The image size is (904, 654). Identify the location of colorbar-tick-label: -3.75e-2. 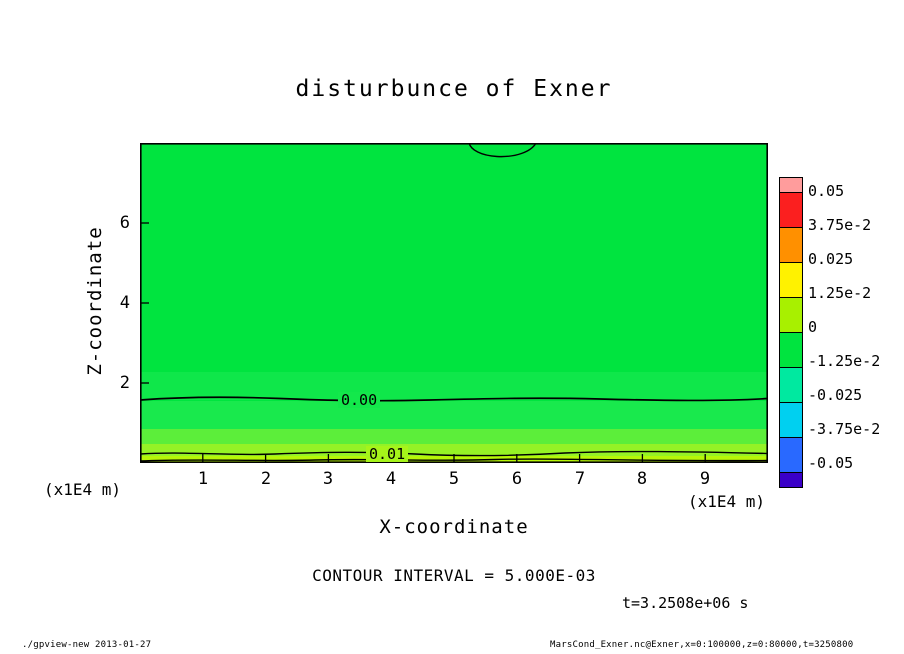
(844, 429).